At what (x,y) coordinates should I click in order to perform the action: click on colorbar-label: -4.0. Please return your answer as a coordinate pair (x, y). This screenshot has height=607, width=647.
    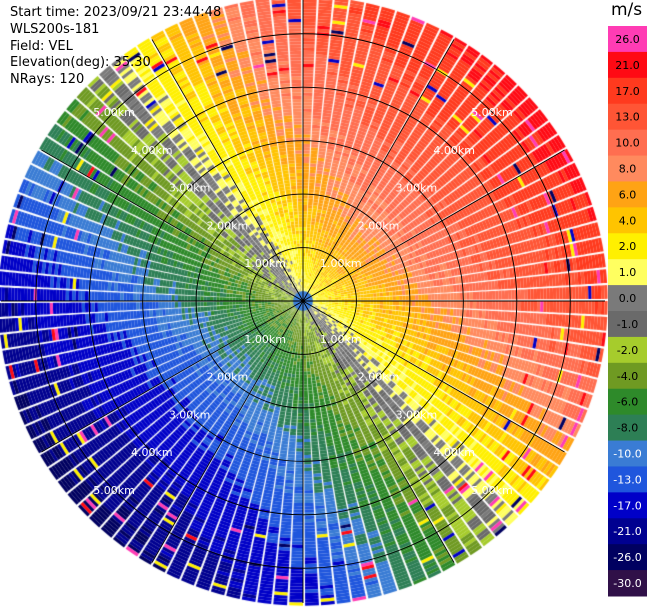
    Looking at the image, I should click on (627, 376).